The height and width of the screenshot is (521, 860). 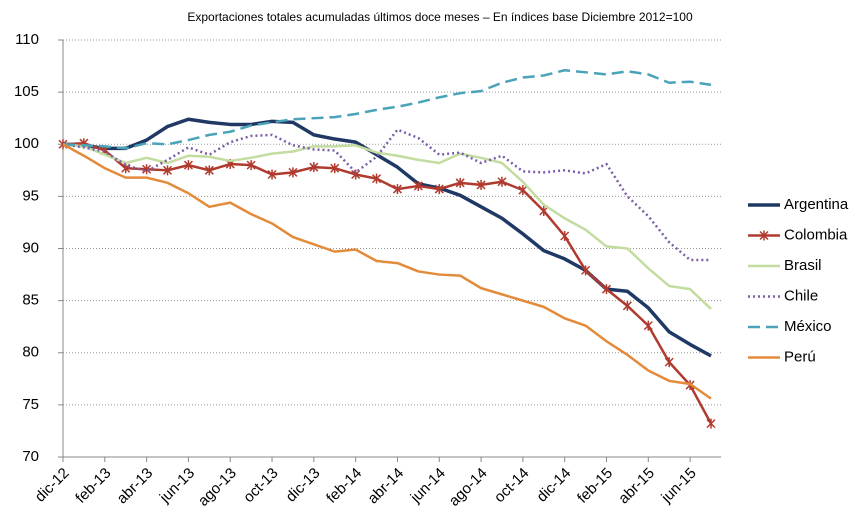 I want to click on y-tick-label: 75, so click(x=30, y=404).